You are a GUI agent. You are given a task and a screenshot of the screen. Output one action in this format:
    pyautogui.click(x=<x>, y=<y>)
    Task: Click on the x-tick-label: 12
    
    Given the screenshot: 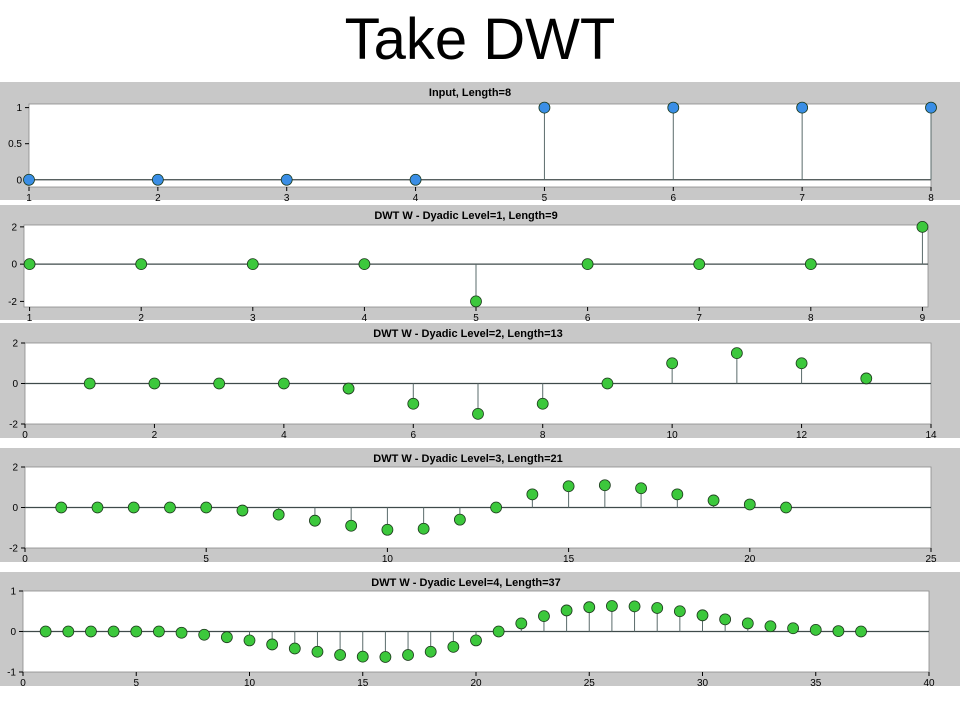 What is the action you would take?
    pyautogui.click(x=802, y=435)
    